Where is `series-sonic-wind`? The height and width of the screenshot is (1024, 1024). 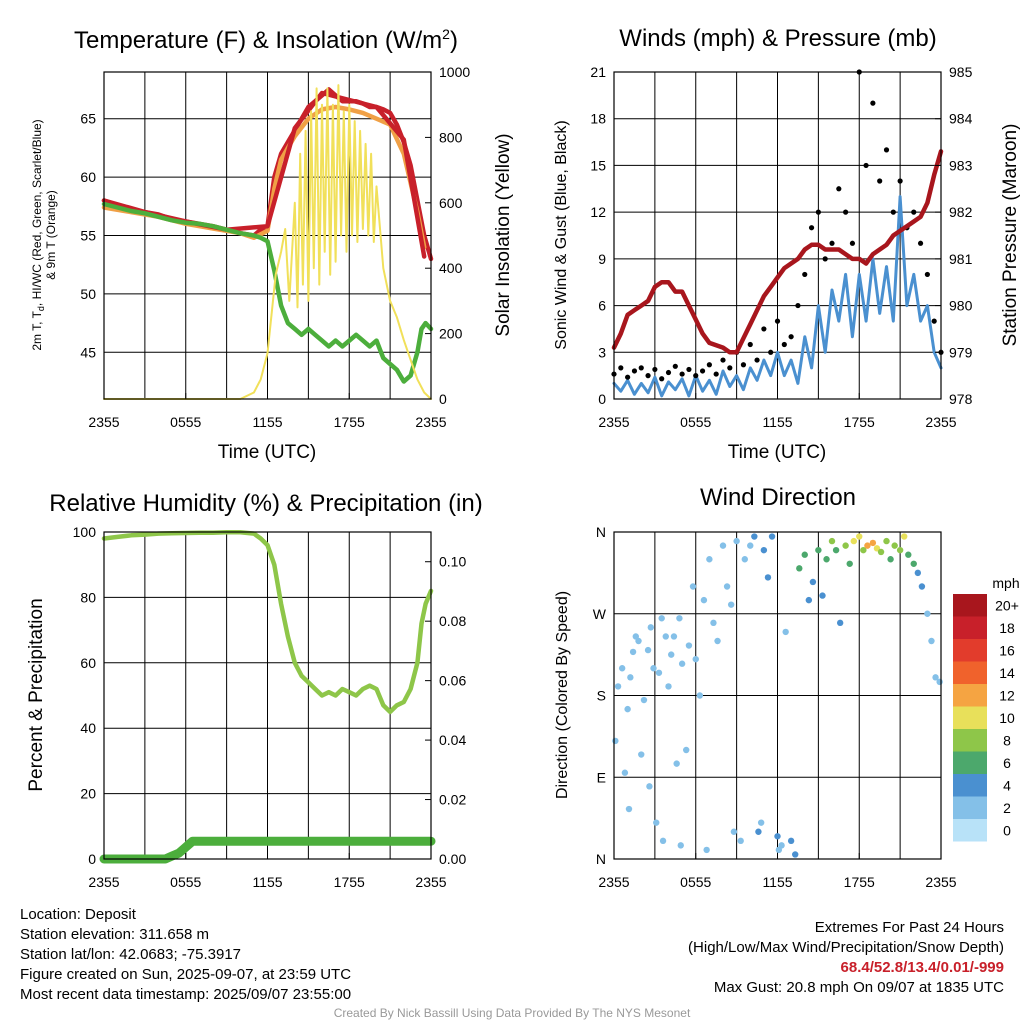 series-sonic-wind is located at coordinates (777, 296).